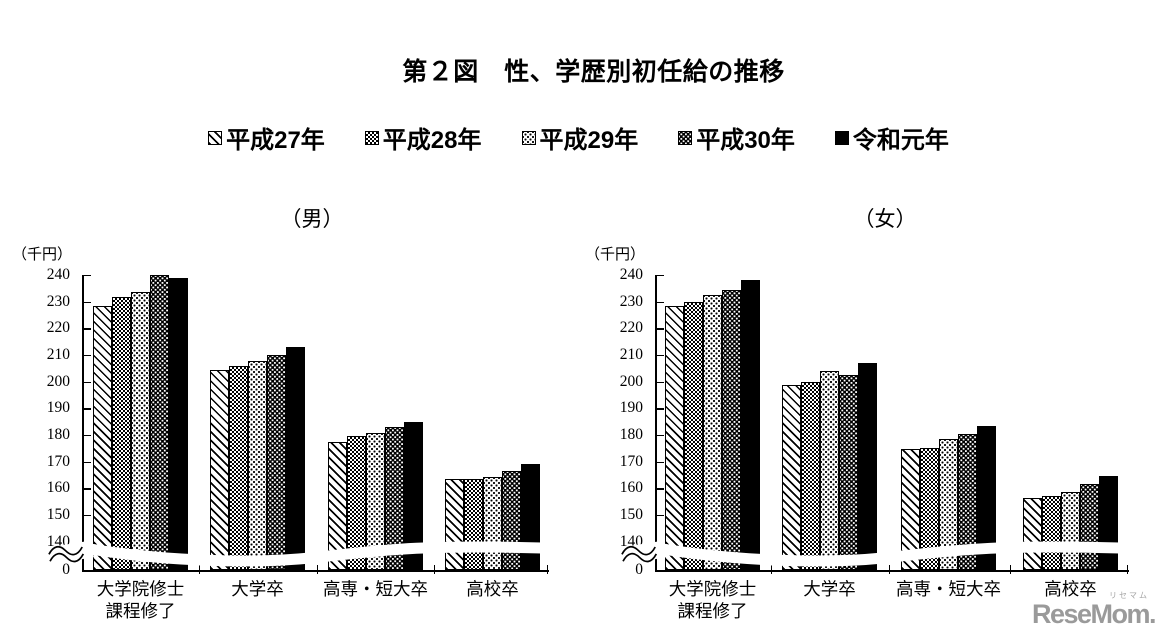 This screenshot has width=1157, height=637. I want to click on bar-平成27年-高校卒, so click(454, 524).